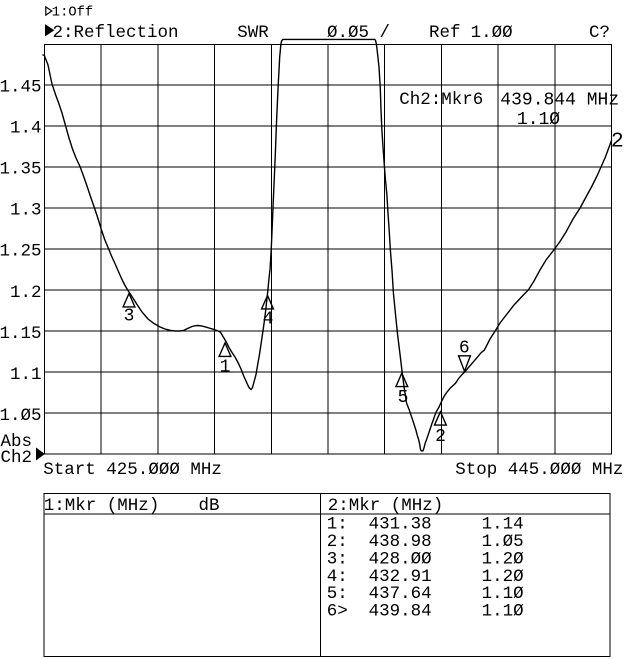 The height and width of the screenshot is (659, 640). What do you see at coordinates (337, 612) in the screenshot?
I see `svg-text: 6>` at bounding box center [337, 612].